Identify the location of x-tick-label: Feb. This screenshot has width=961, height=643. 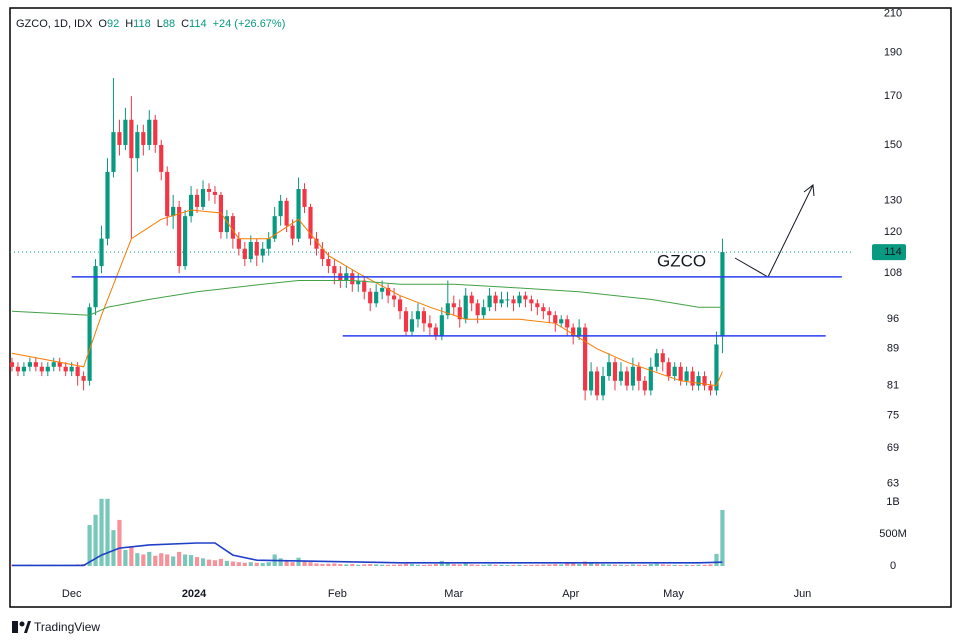
(337, 594).